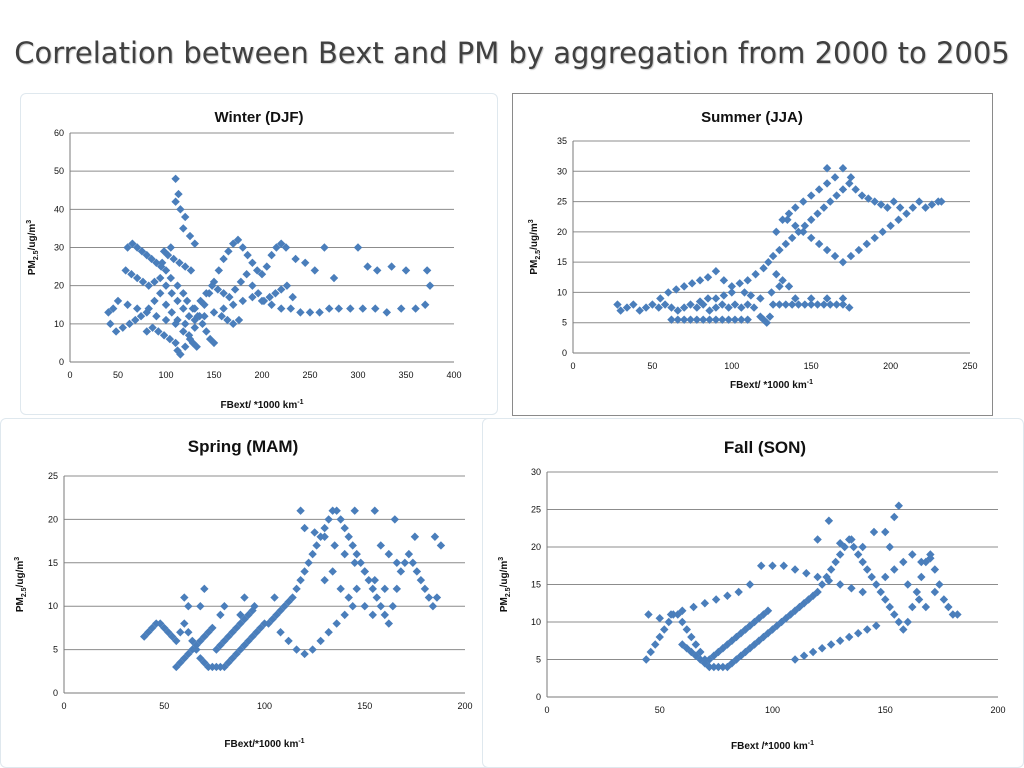  Describe the element at coordinates (769, 746) in the screenshot. I see `x-axis-label-text: FBext /*1000 km` at that location.